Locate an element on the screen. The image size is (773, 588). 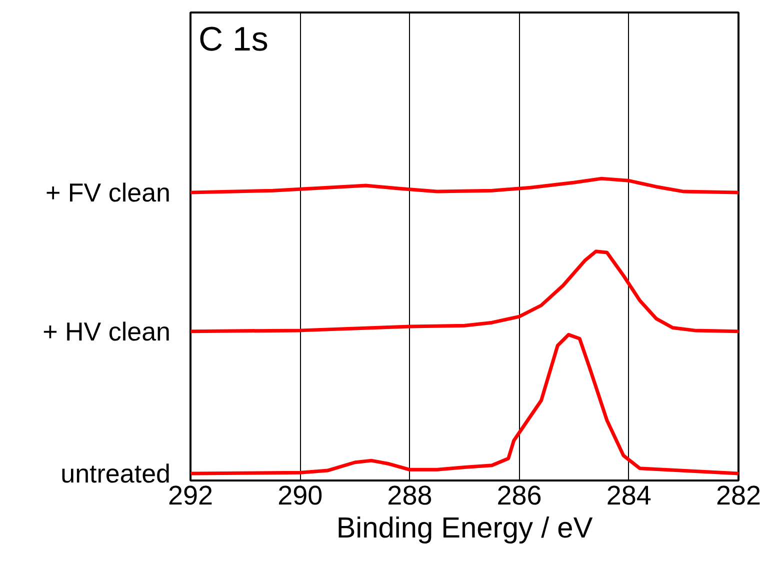
text: C 1s is located at coordinates (233, 39).